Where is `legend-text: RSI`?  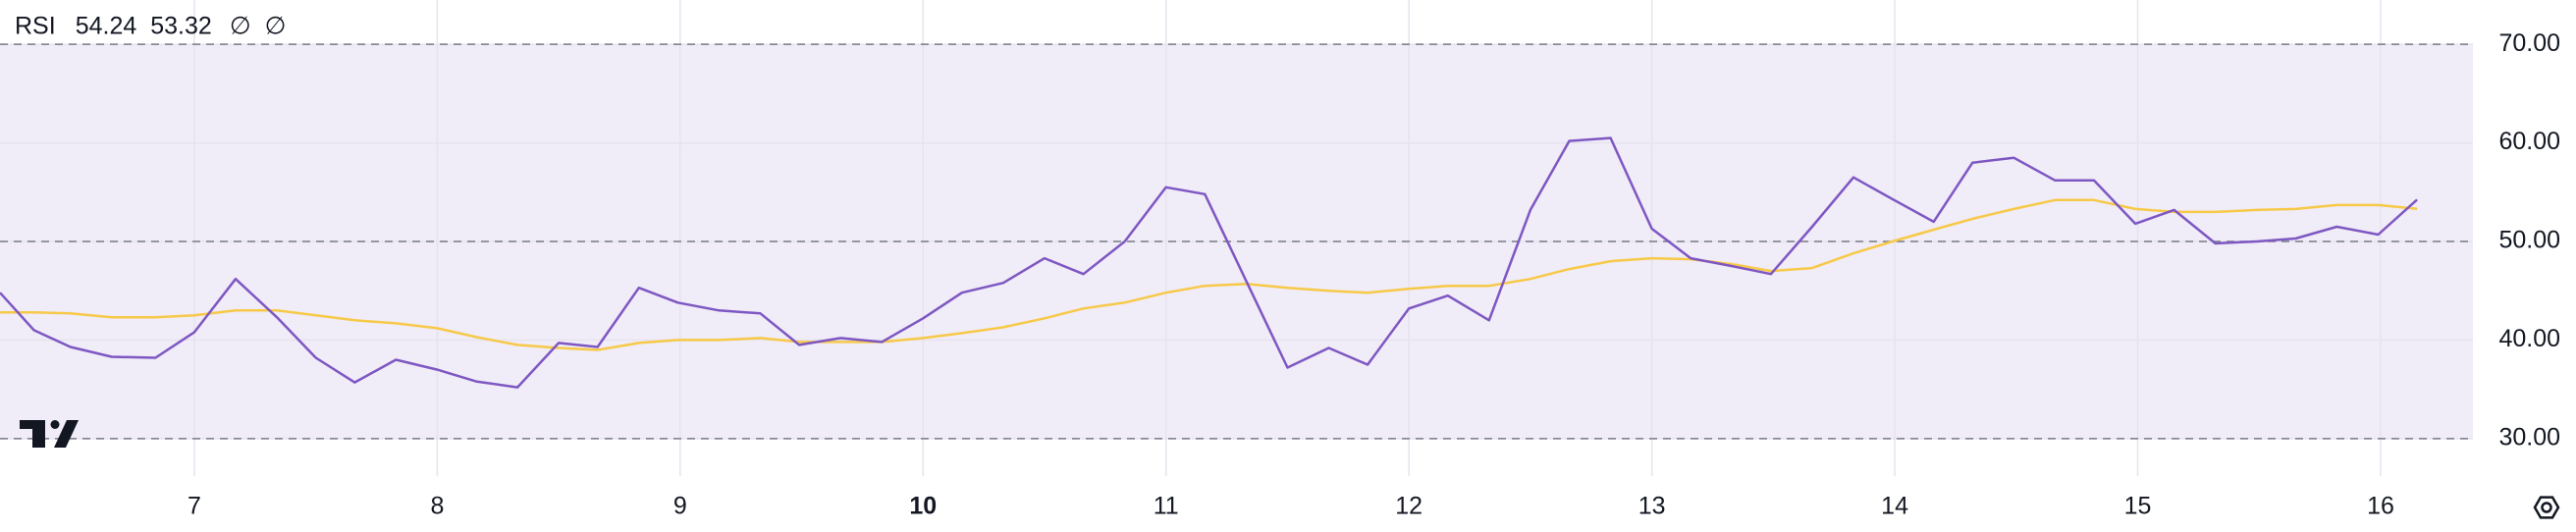 legend-text: RSI is located at coordinates (35, 26).